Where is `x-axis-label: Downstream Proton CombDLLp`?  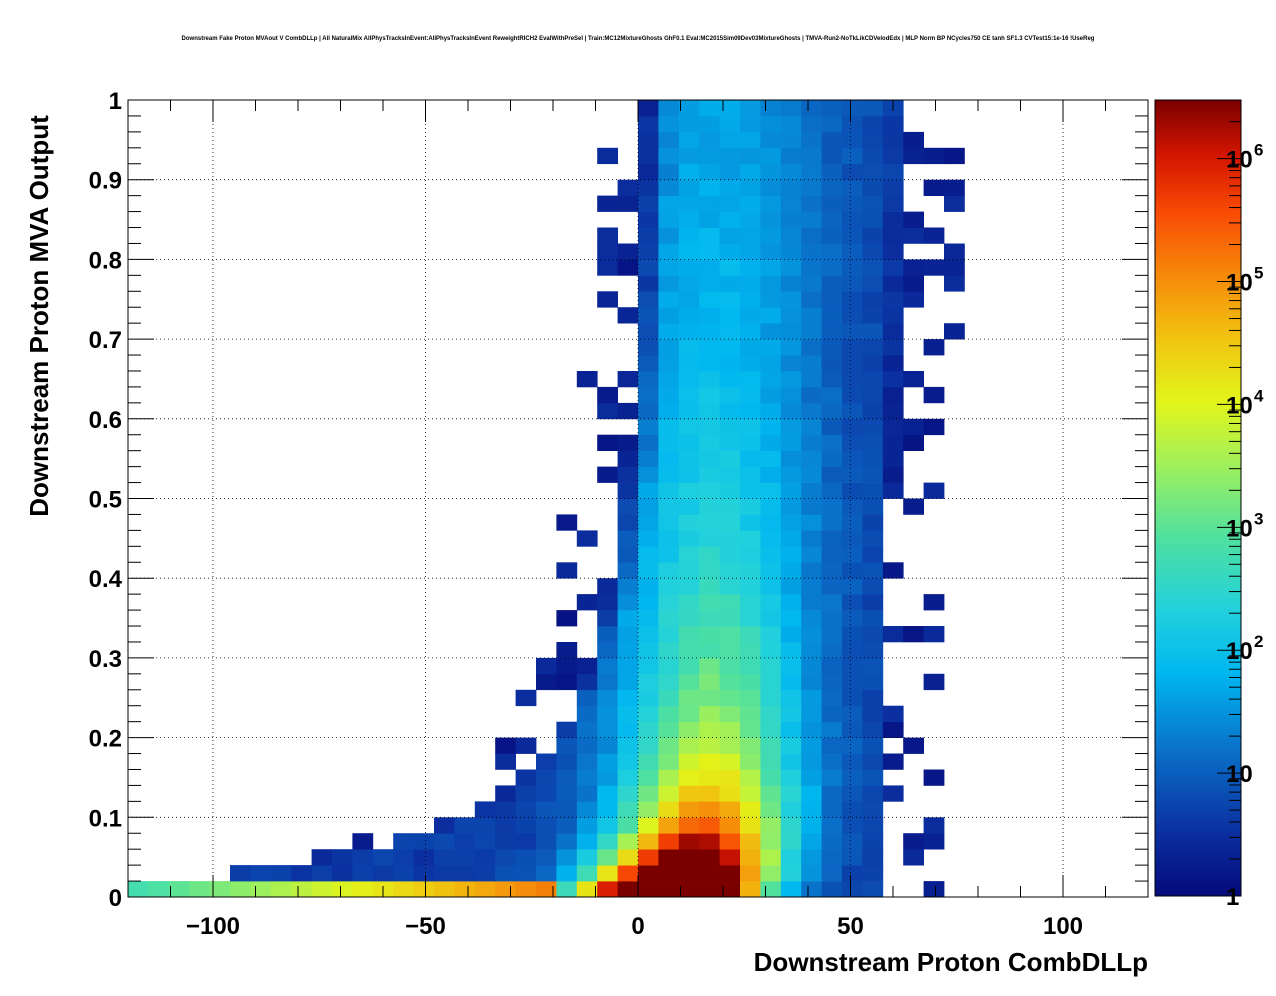 x-axis-label: Downstream Proton CombDLLp is located at coordinates (951, 962).